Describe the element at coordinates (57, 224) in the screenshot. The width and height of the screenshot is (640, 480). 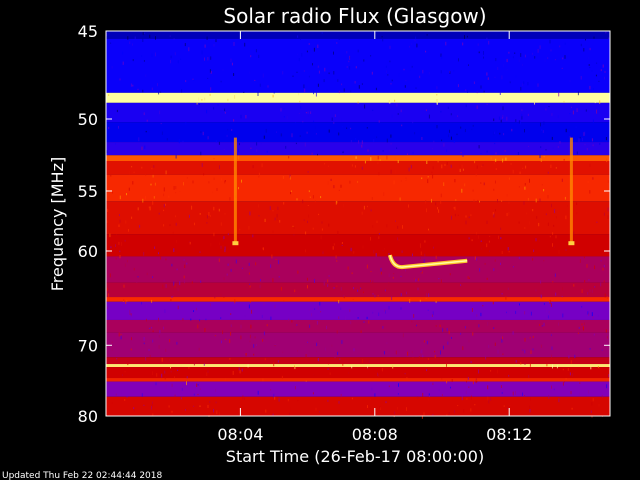
I see `y-axis-label: Frequency [MHz]` at that location.